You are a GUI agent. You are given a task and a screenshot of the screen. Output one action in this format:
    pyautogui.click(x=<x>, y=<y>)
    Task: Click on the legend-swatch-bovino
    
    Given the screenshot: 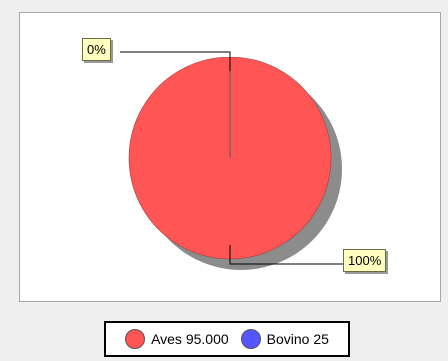 What is the action you would take?
    pyautogui.click(x=250, y=339)
    